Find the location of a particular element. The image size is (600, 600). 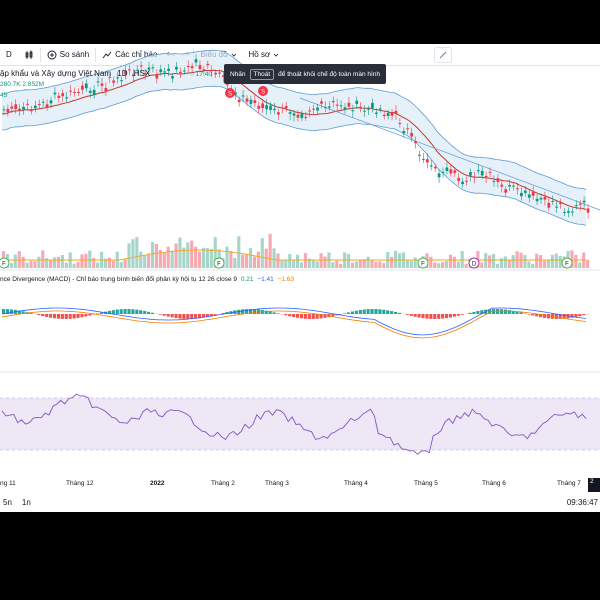

escape-key-badge: Thoát is located at coordinates (262, 74).